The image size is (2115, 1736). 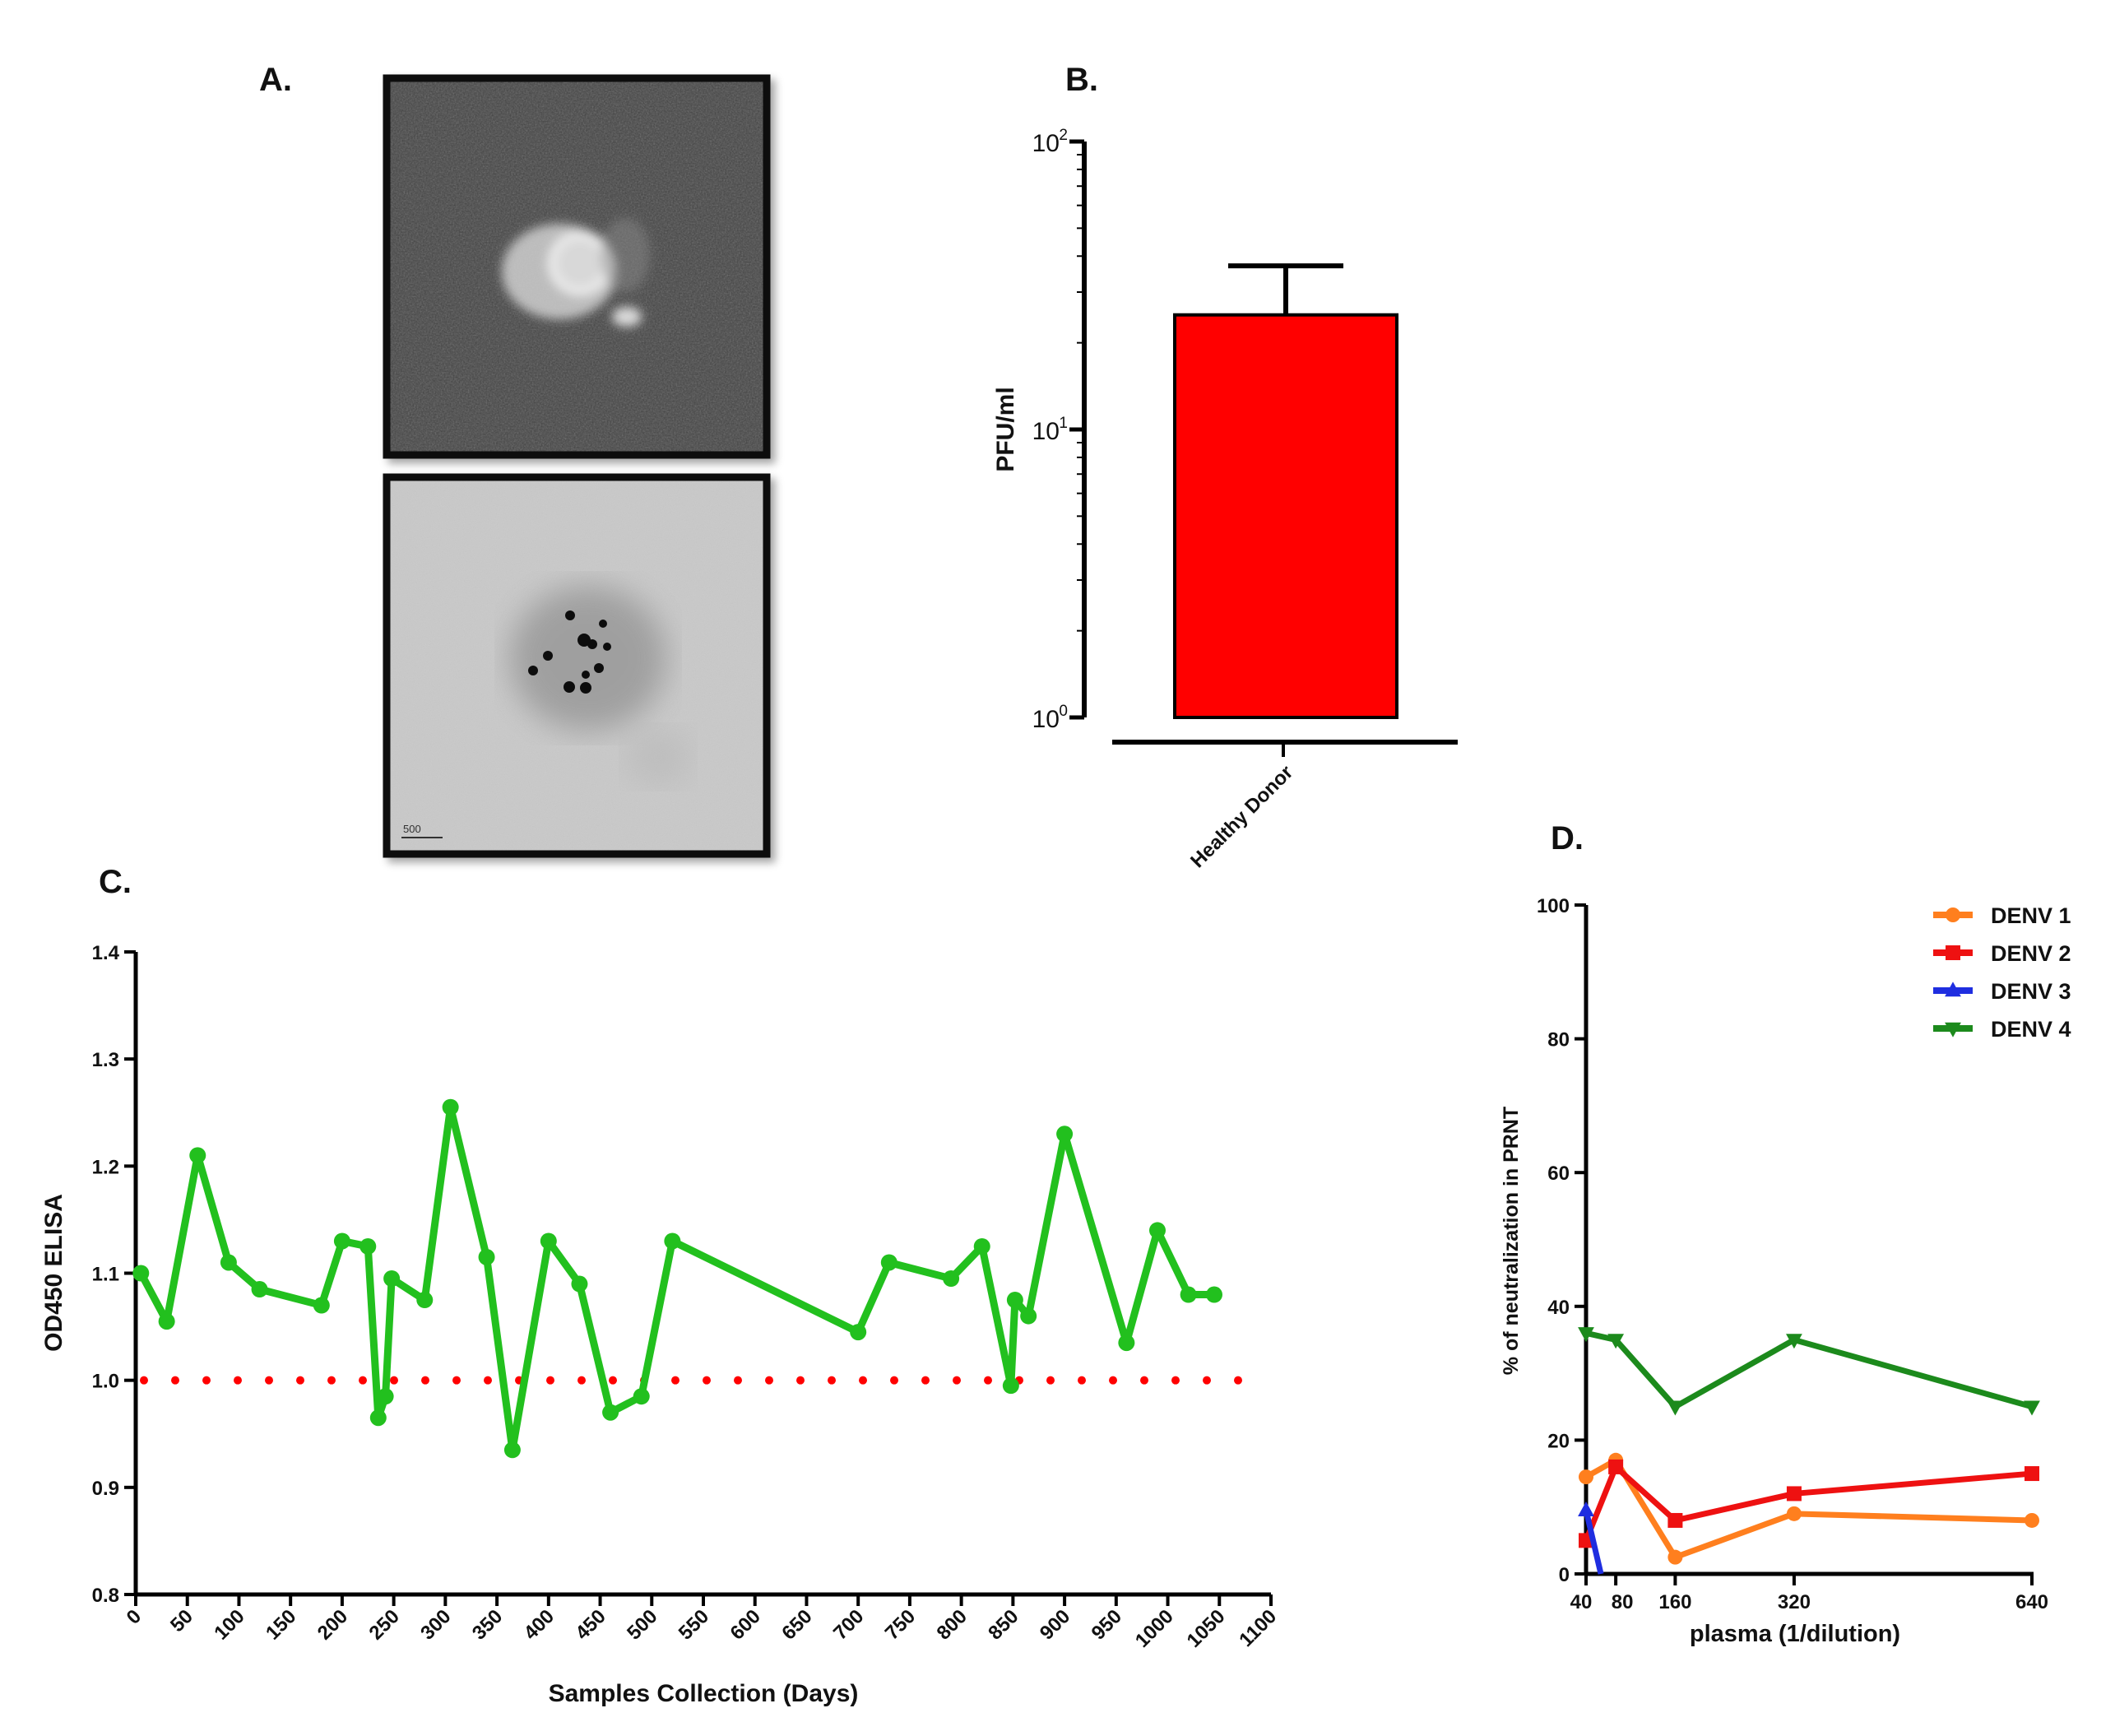 I want to click on c-y-tick-label: 1.2, so click(x=106, y=1167).